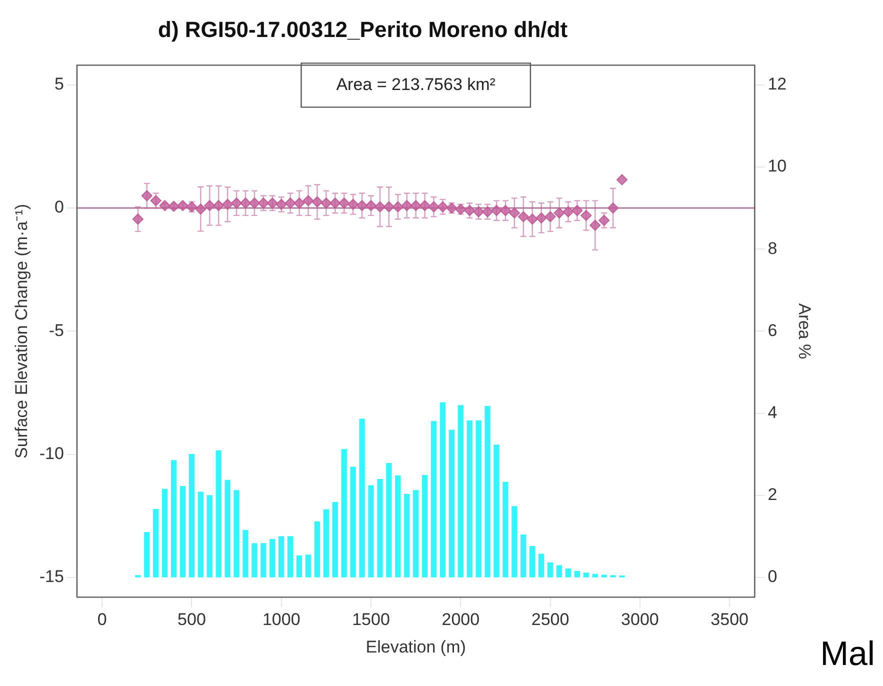  I want to click on y2-tick-label: 4, so click(773, 412).